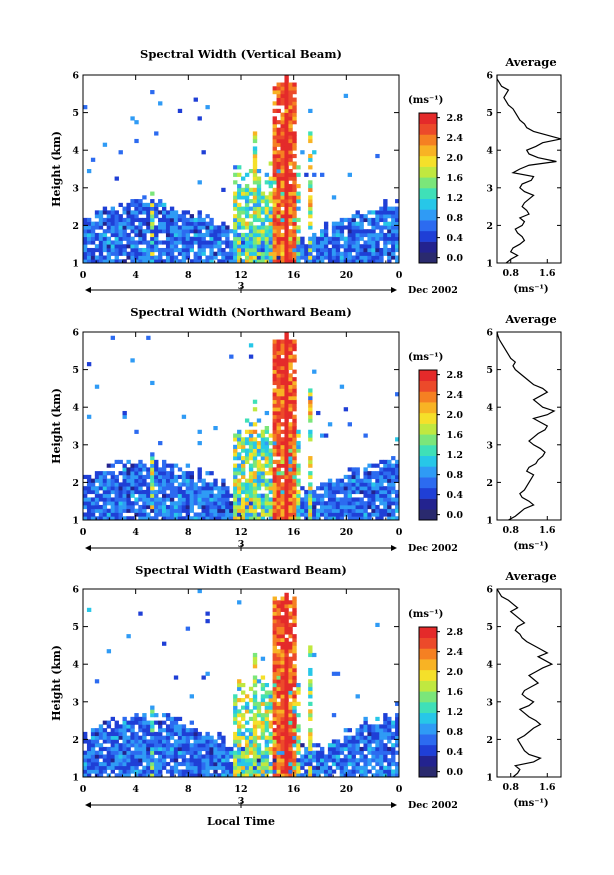 This screenshot has height=875, width=614. I want to click on average-y-tick-label: 4, so click(489, 151).